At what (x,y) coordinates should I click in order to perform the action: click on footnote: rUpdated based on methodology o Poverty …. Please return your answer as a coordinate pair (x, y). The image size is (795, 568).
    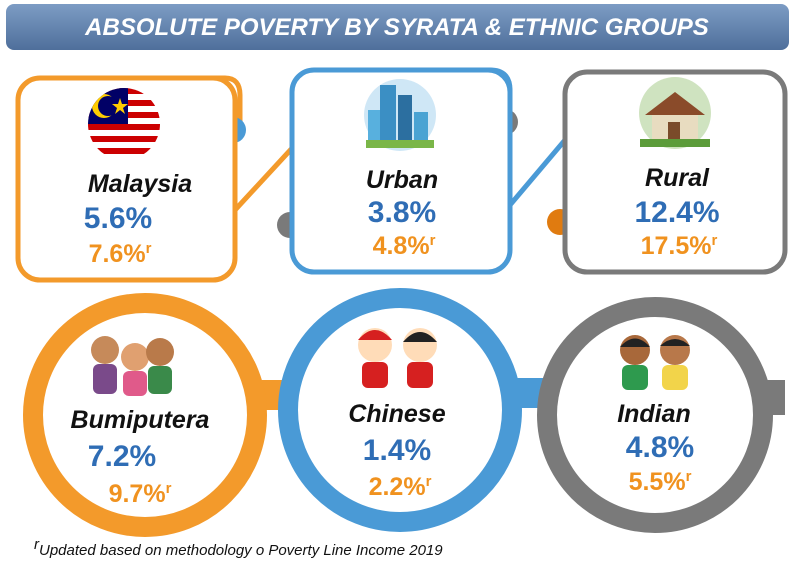
    Looking at the image, I should click on (238, 547).